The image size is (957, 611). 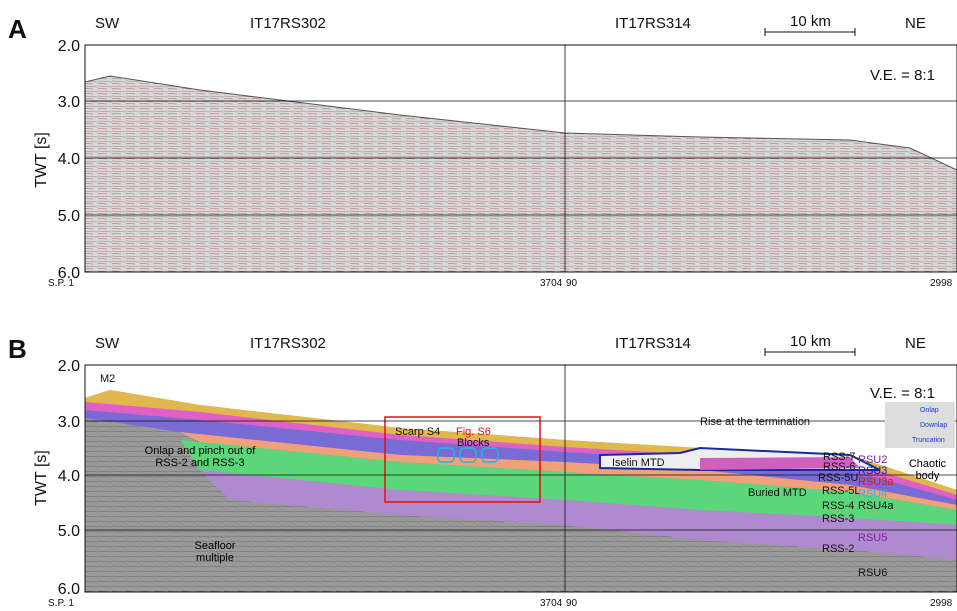 What do you see at coordinates (473, 443) in the screenshot?
I see `annotation: Blocks` at bounding box center [473, 443].